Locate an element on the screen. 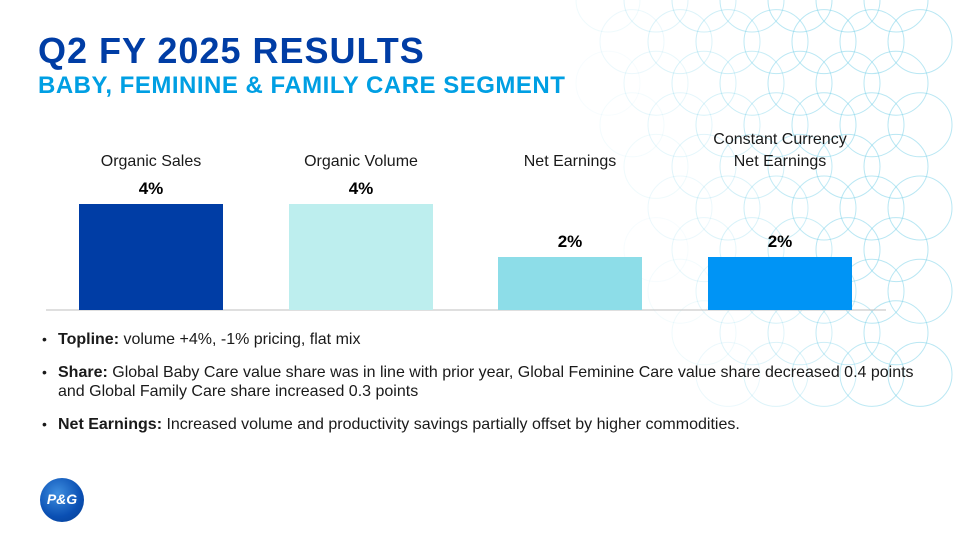  bullet-label: Topline: is located at coordinates (89, 339).